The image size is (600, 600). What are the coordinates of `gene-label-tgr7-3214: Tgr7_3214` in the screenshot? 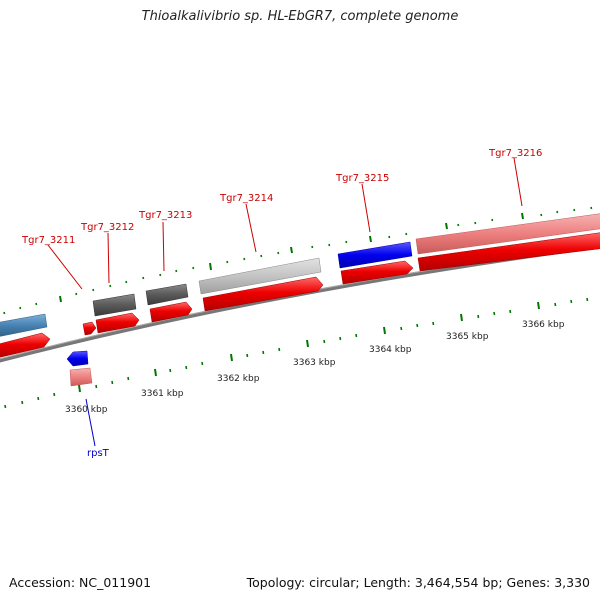 It's located at (246, 198).